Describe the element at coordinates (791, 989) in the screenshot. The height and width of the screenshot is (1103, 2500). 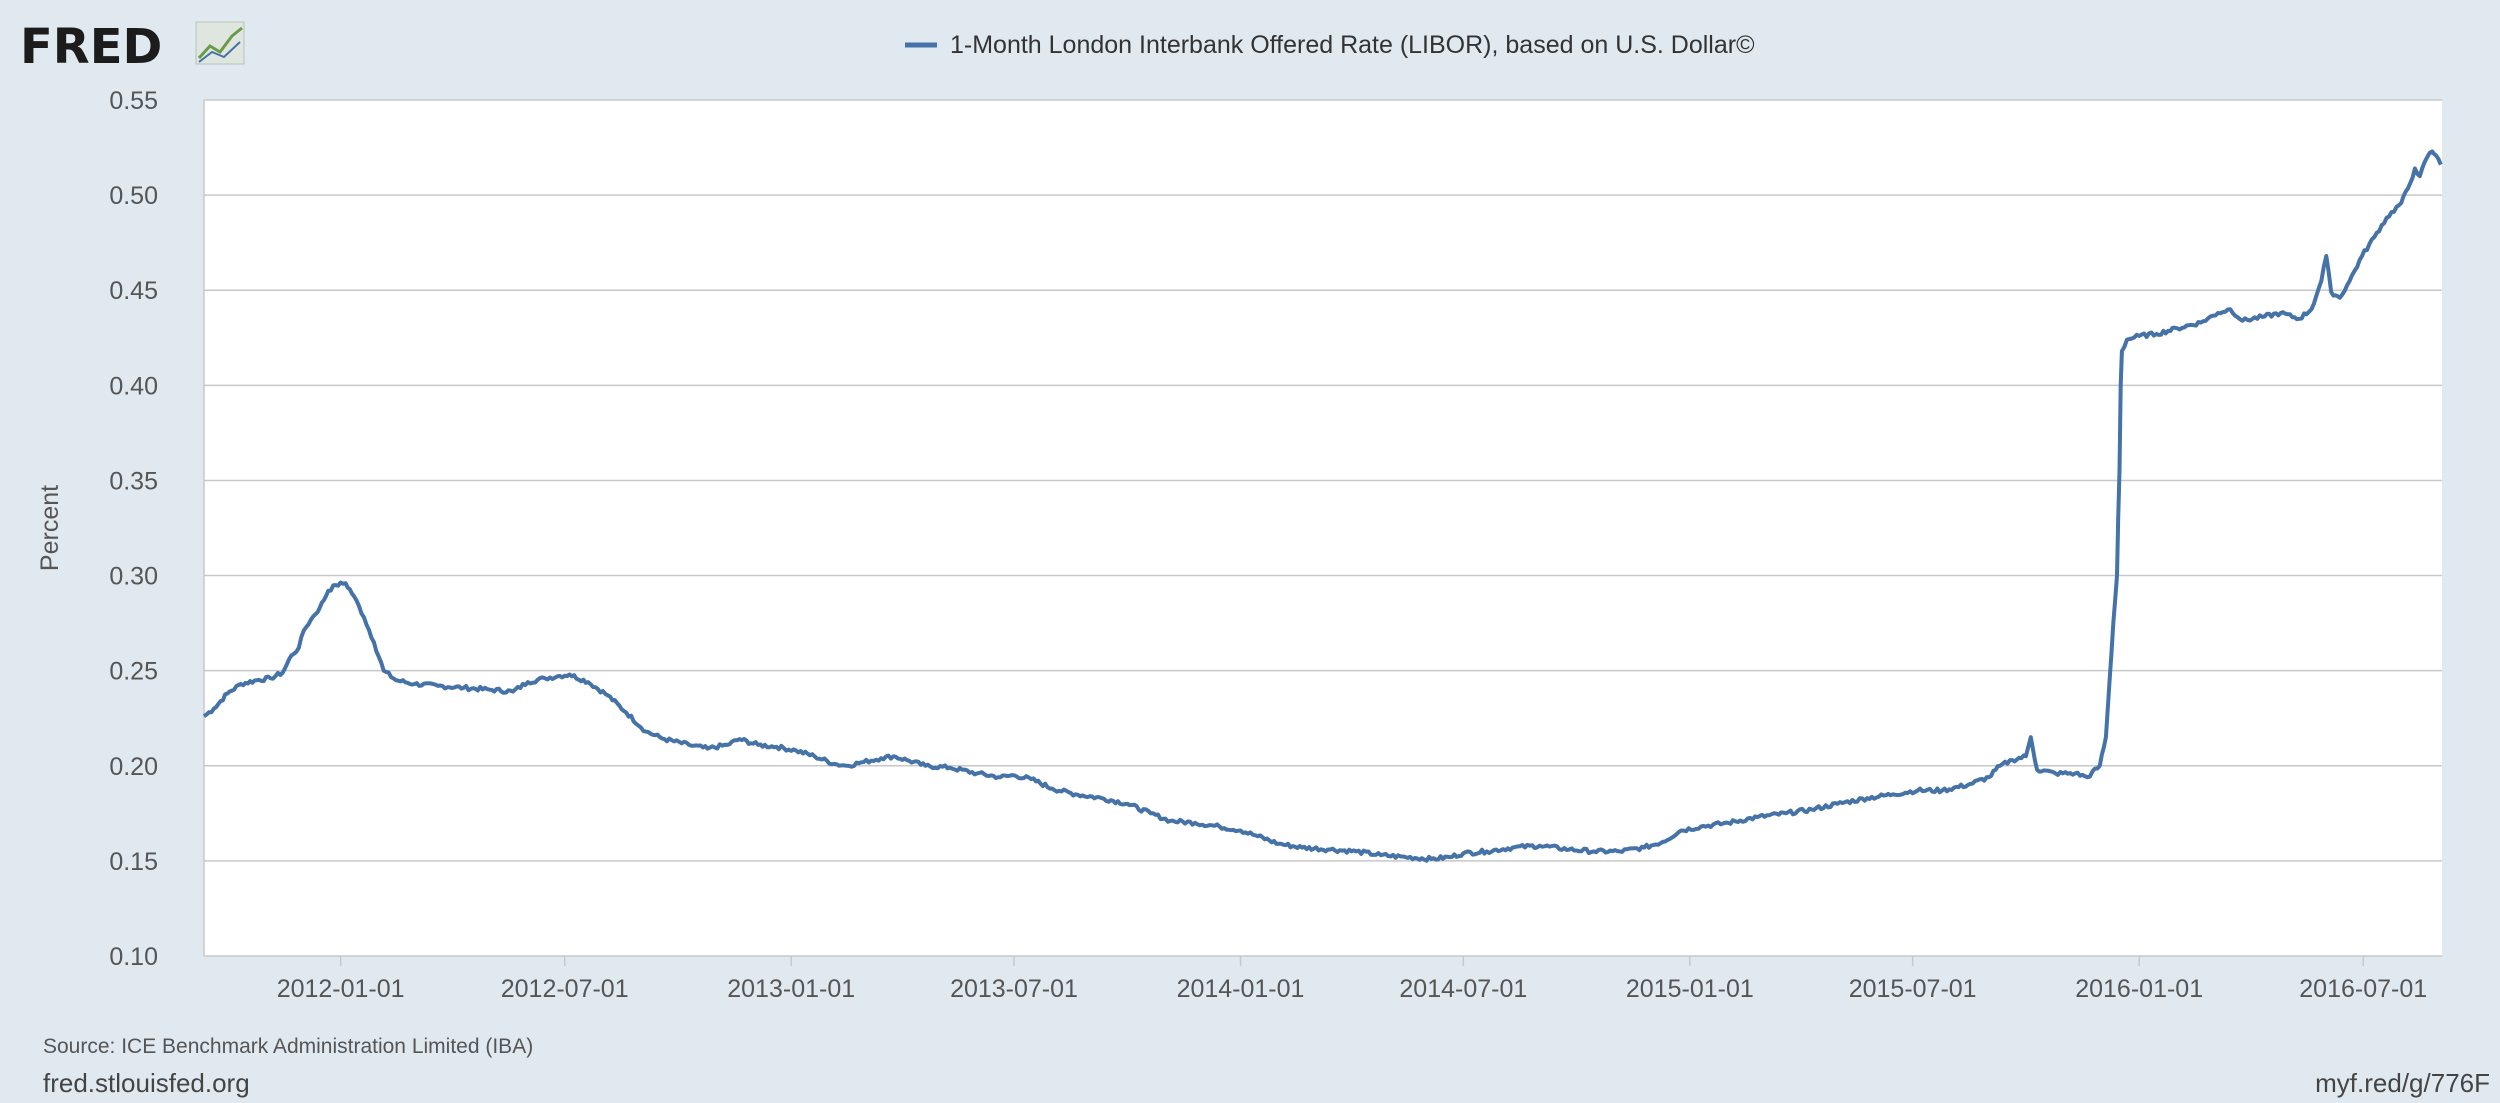
I see `x-tick-label: 2013-01-01` at that location.